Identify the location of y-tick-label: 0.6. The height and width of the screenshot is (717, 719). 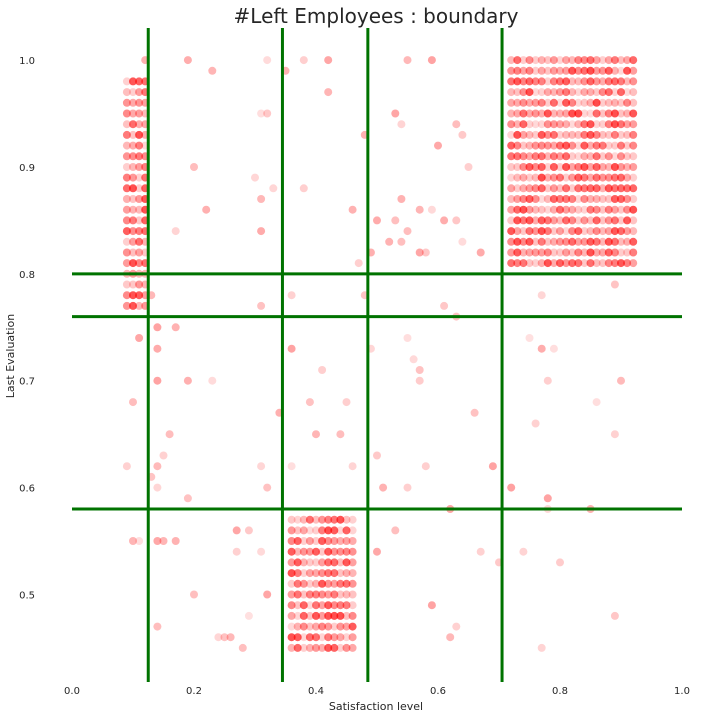
(27, 489).